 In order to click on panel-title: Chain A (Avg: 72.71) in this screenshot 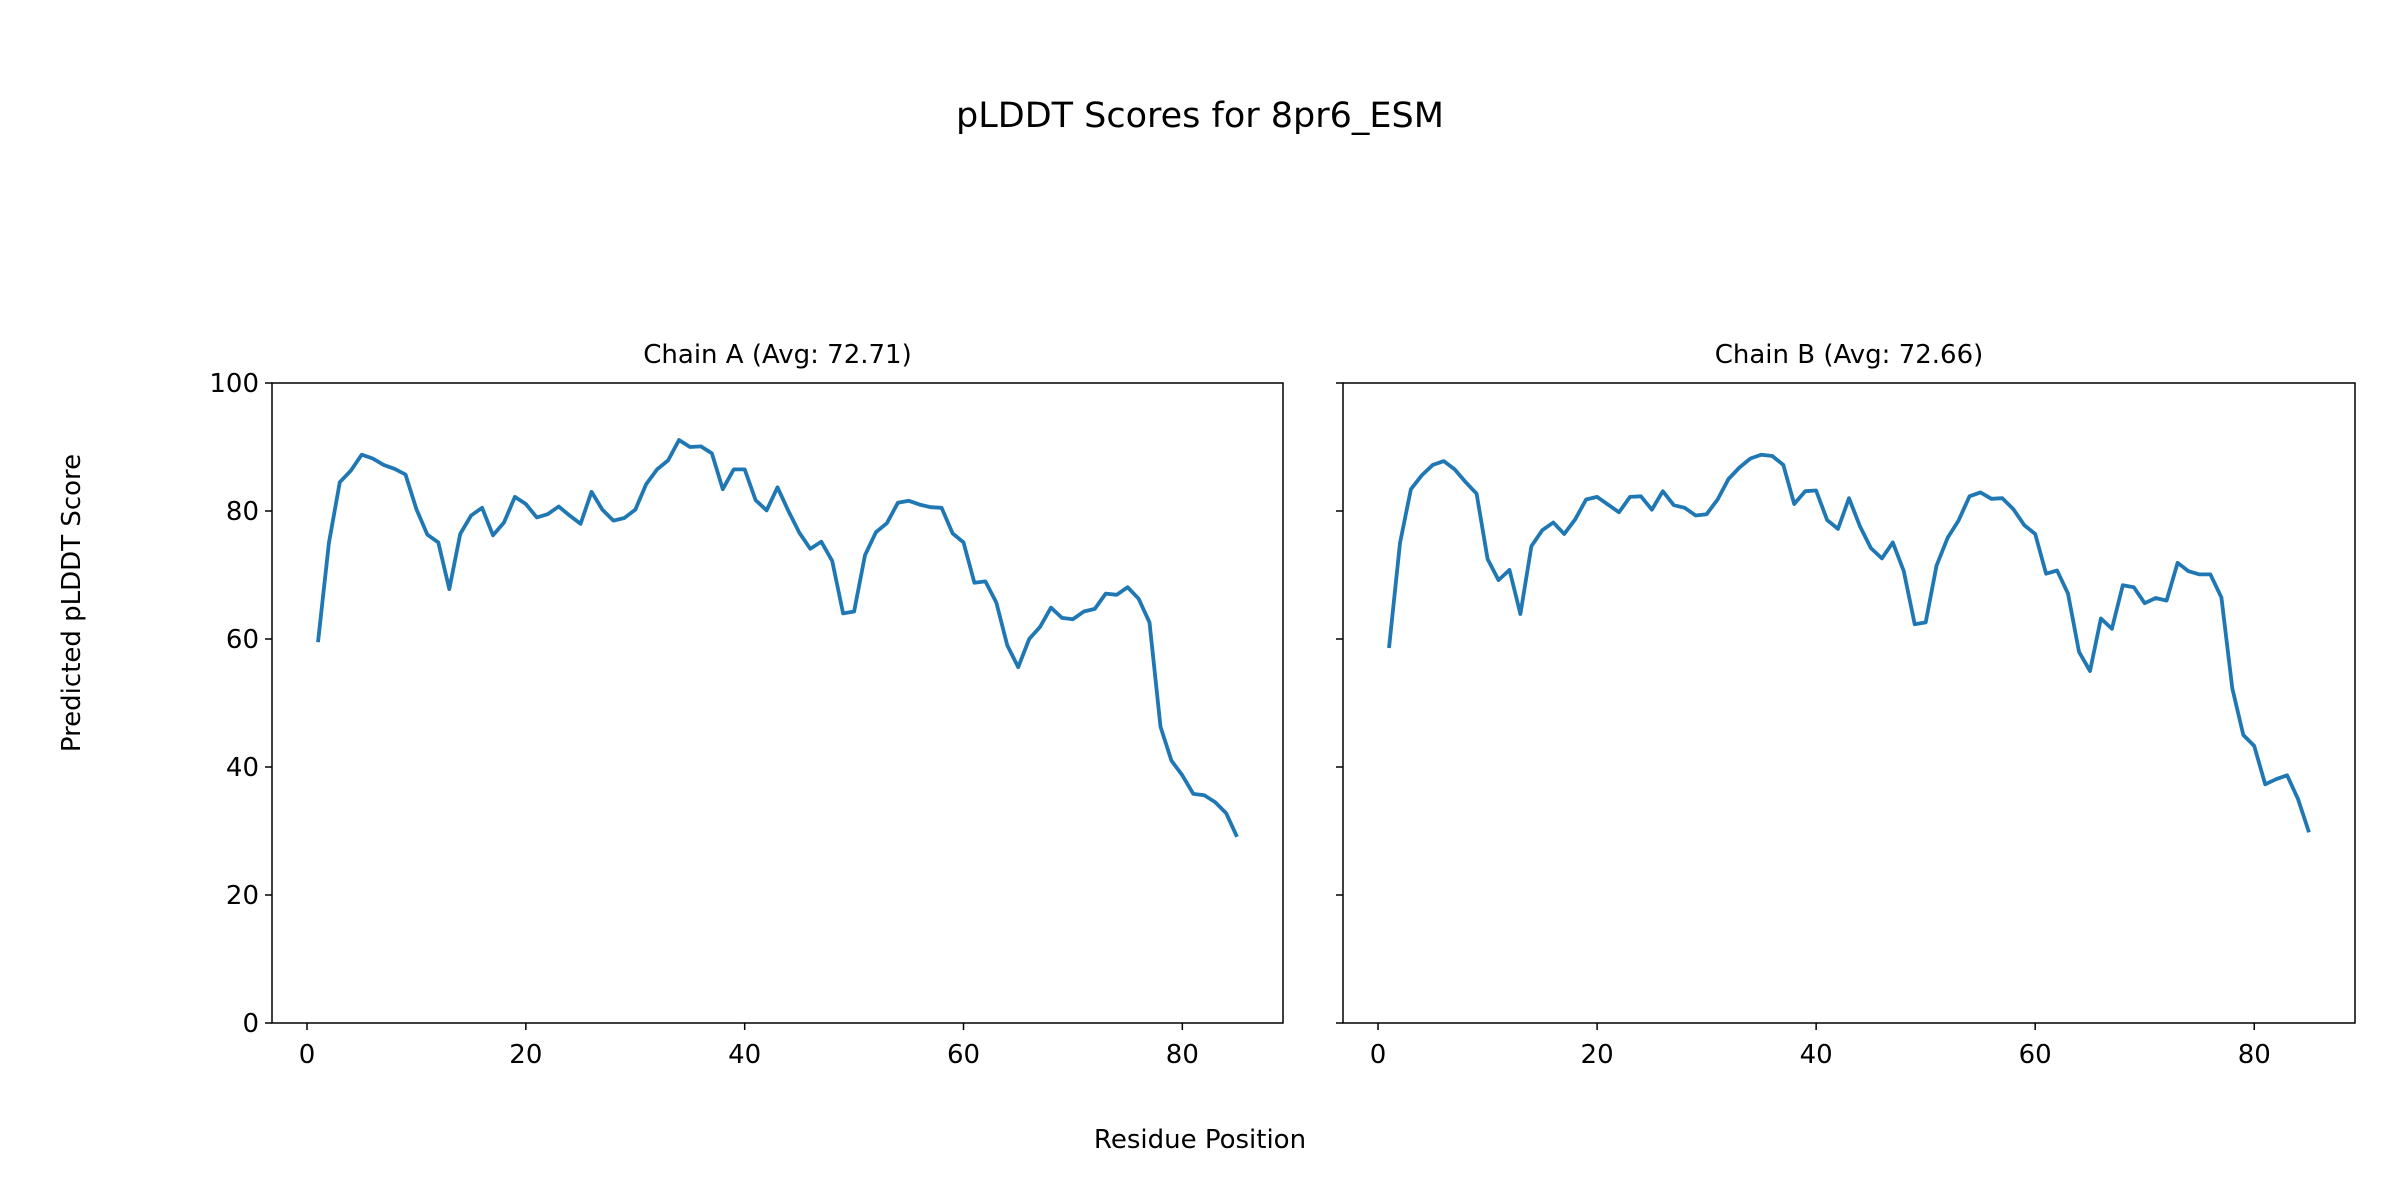, I will do `click(777, 355)`.